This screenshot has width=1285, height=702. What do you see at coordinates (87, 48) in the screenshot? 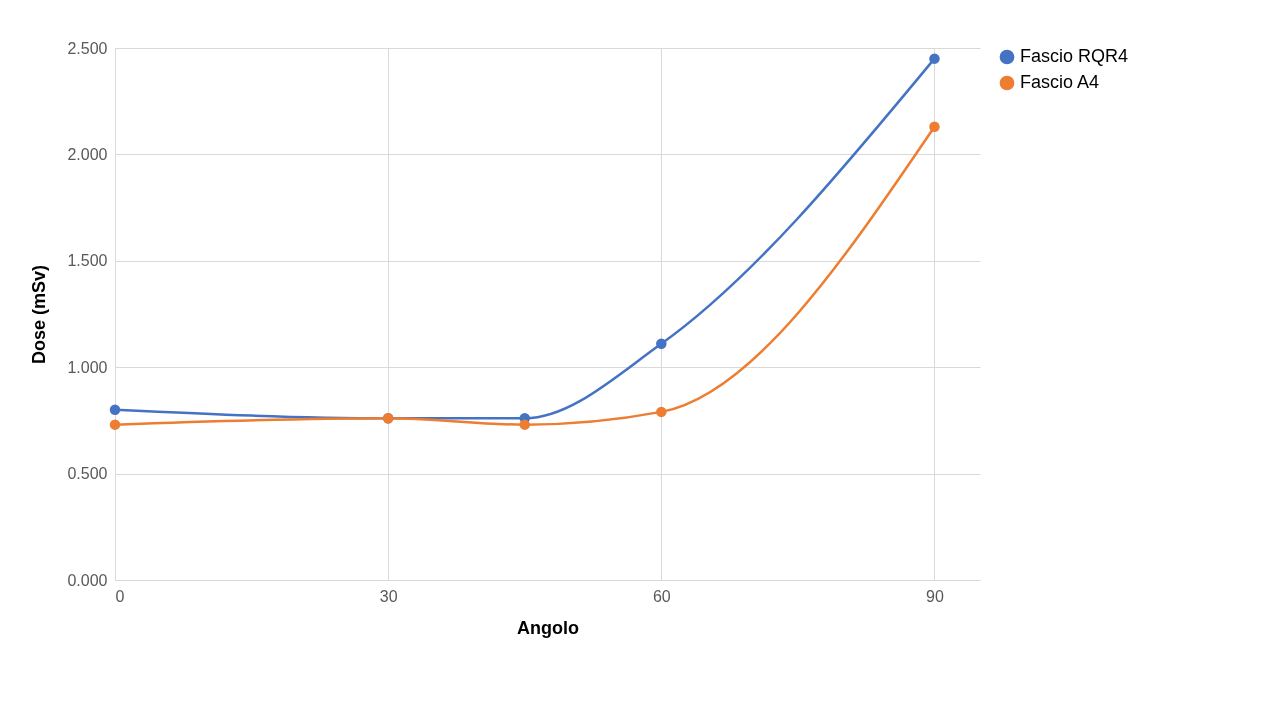
I see `y-tick-label: 2.500` at bounding box center [87, 48].